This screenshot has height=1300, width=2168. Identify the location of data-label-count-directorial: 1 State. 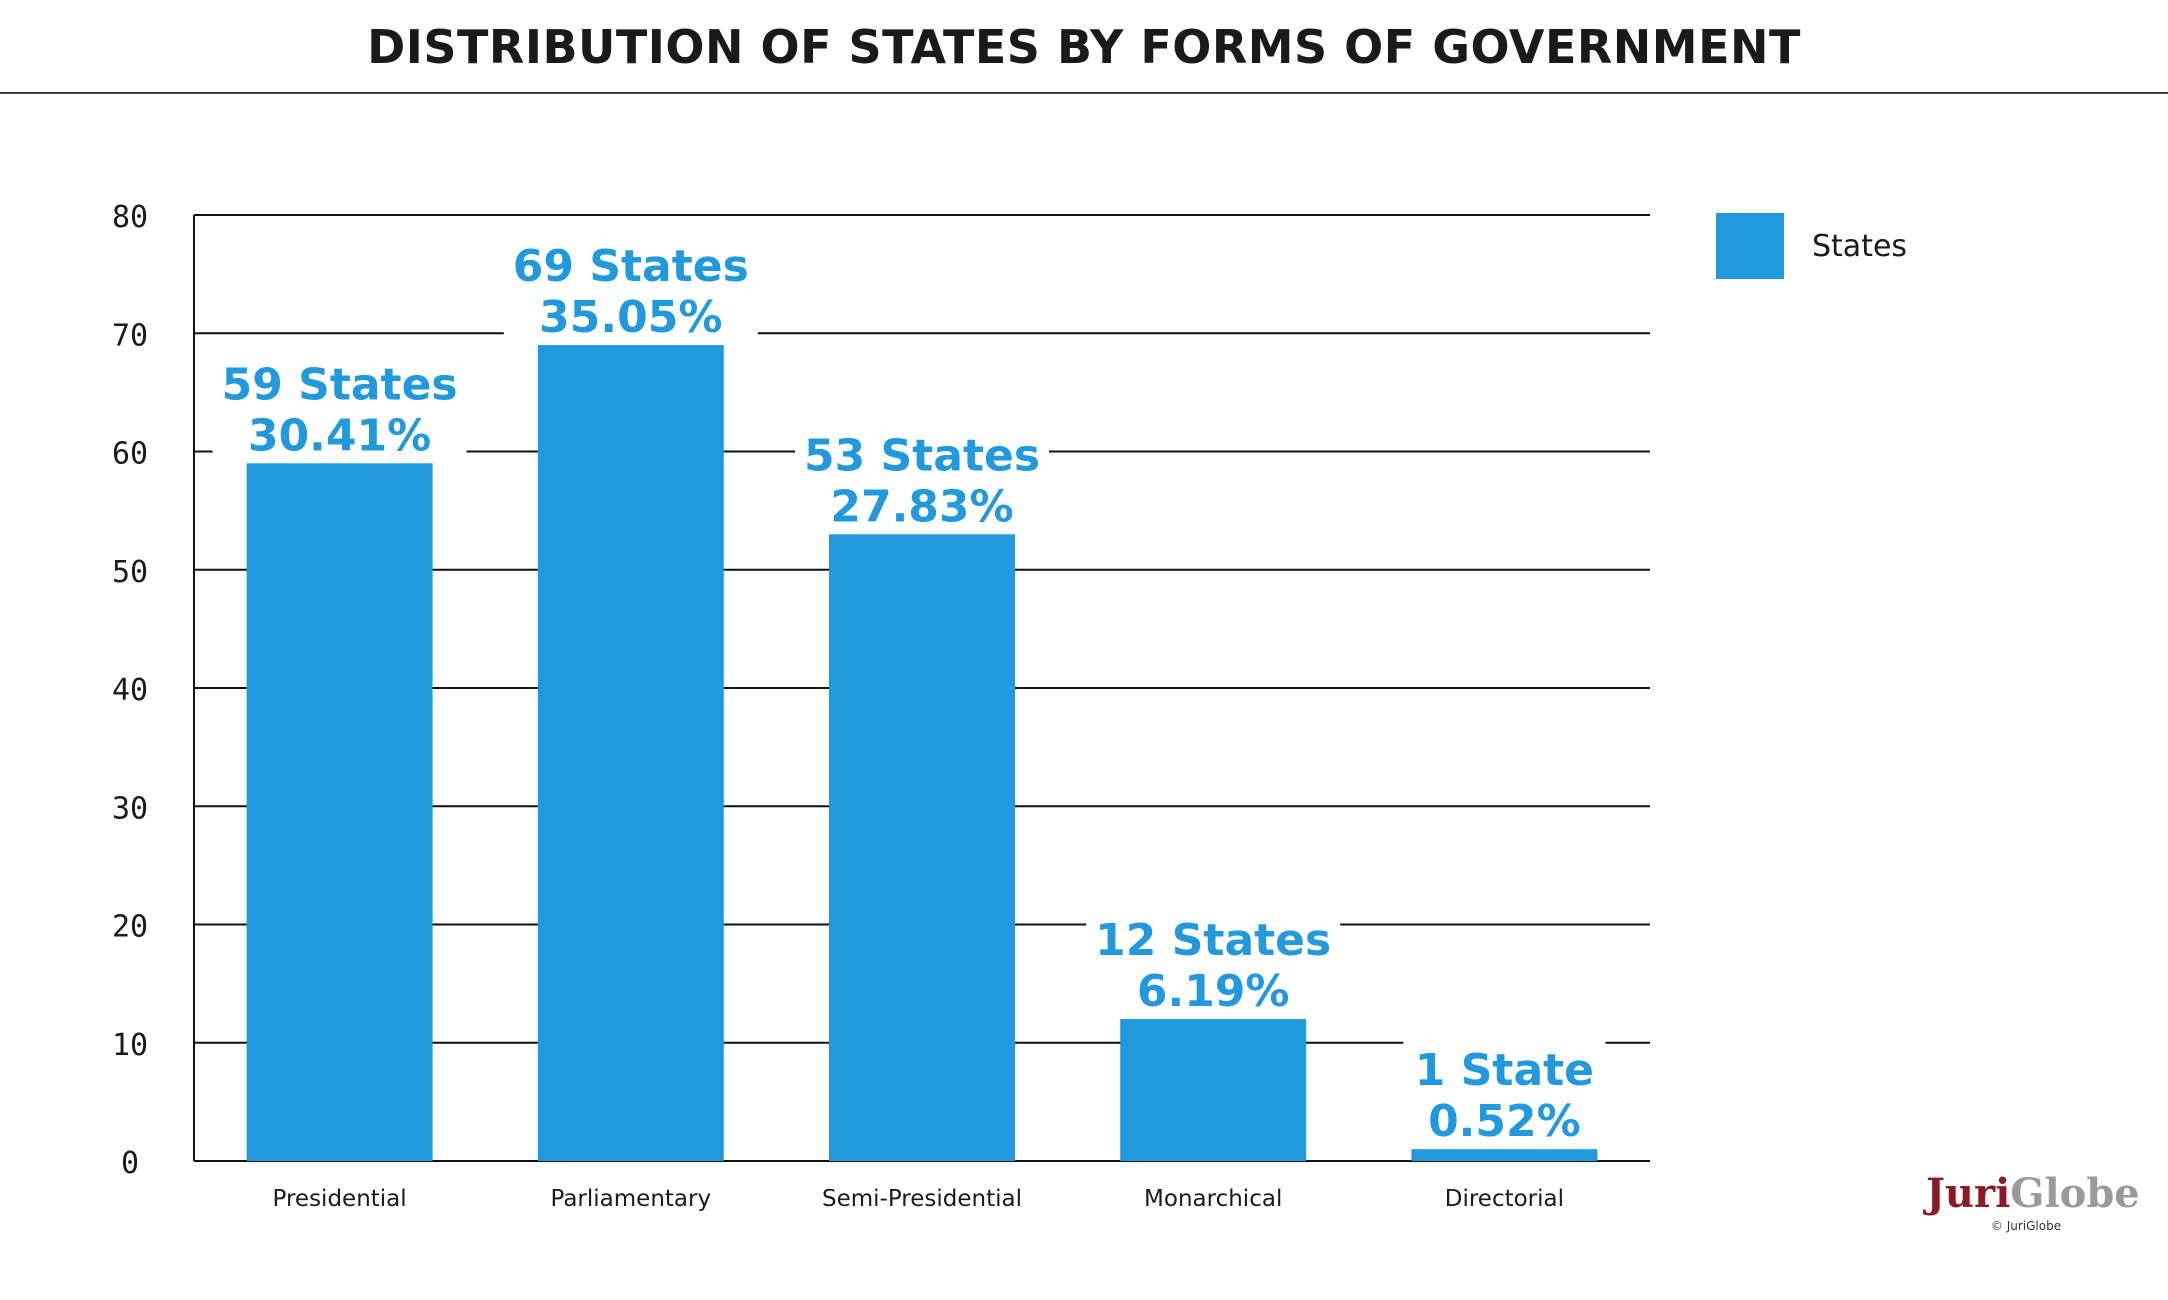
(1504, 1070).